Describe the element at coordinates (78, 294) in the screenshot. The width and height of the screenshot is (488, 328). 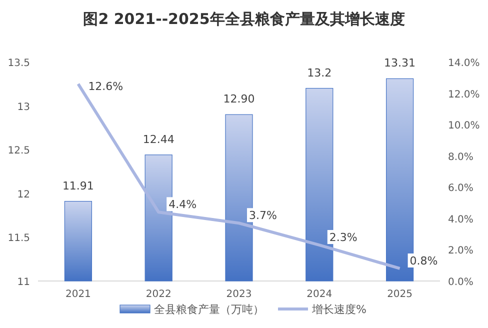
I see `x-tick-label: 2021` at that location.